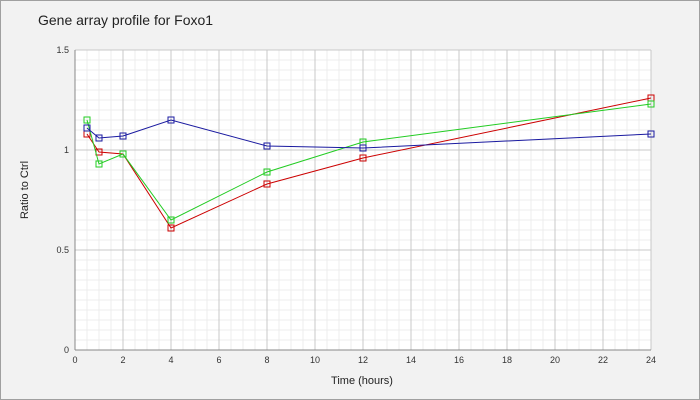 Image resolution: width=700 pixels, height=400 pixels. What do you see at coordinates (362, 381) in the screenshot?
I see `x-axis-label: Time (hours)` at bounding box center [362, 381].